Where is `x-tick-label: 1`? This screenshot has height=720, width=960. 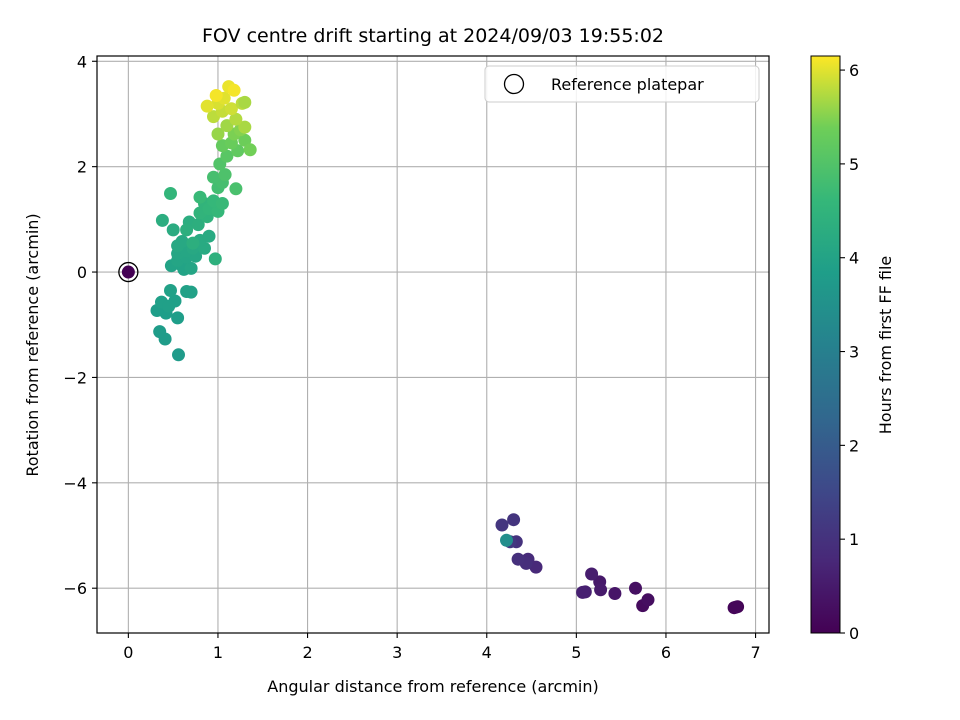
x-tick-label: 1 is located at coordinates (218, 652).